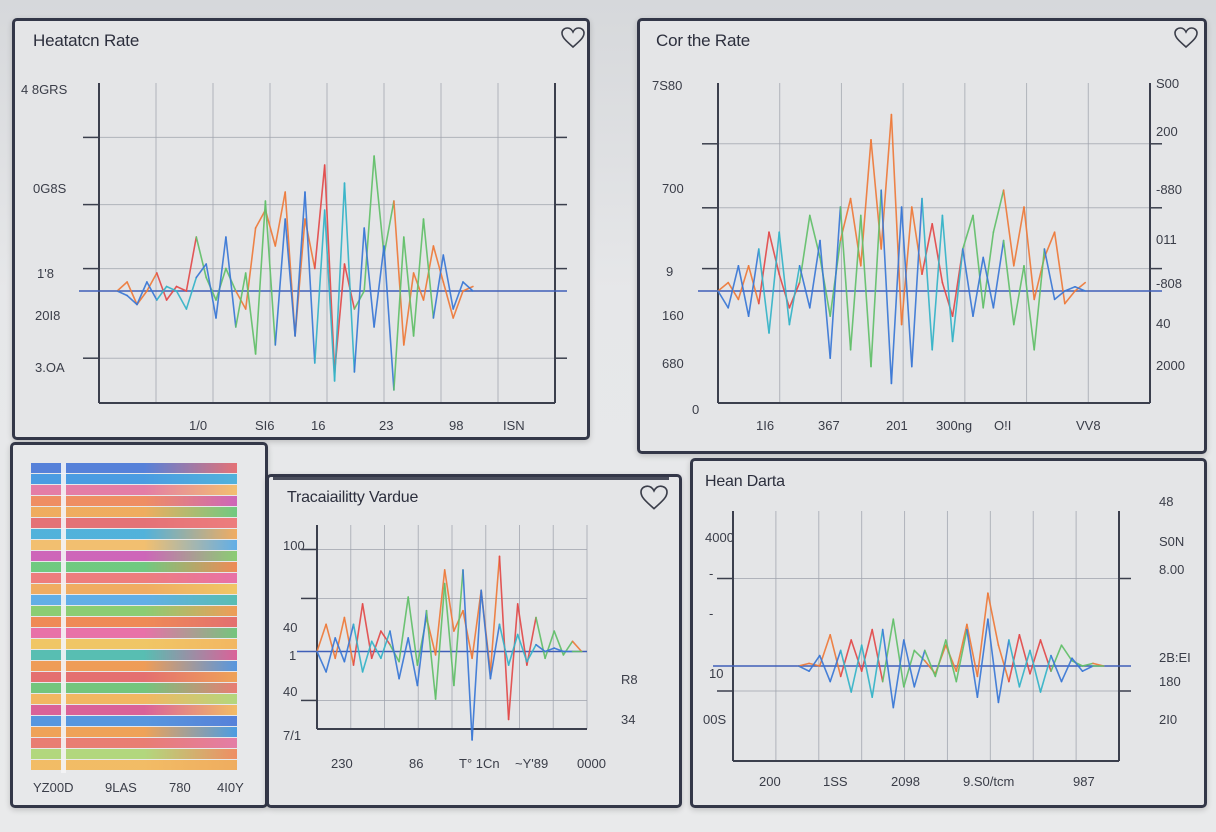  What do you see at coordinates (45, 273) in the screenshot?
I see `y-tick-label: 1'8` at bounding box center [45, 273].